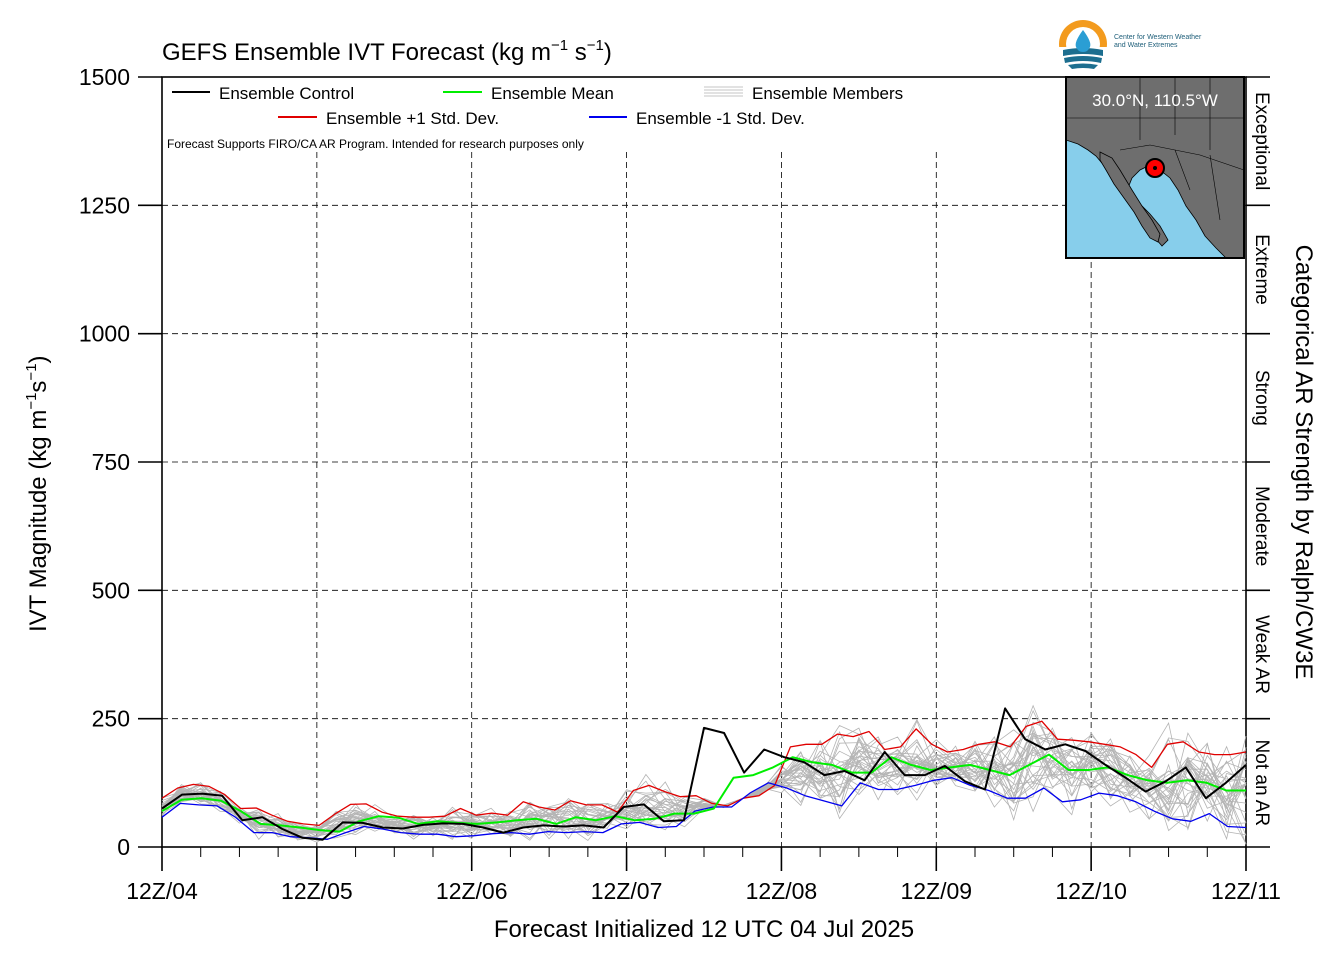 This screenshot has width=1336, height=962. I want to click on baja-peninsula, so click(1130, 197).